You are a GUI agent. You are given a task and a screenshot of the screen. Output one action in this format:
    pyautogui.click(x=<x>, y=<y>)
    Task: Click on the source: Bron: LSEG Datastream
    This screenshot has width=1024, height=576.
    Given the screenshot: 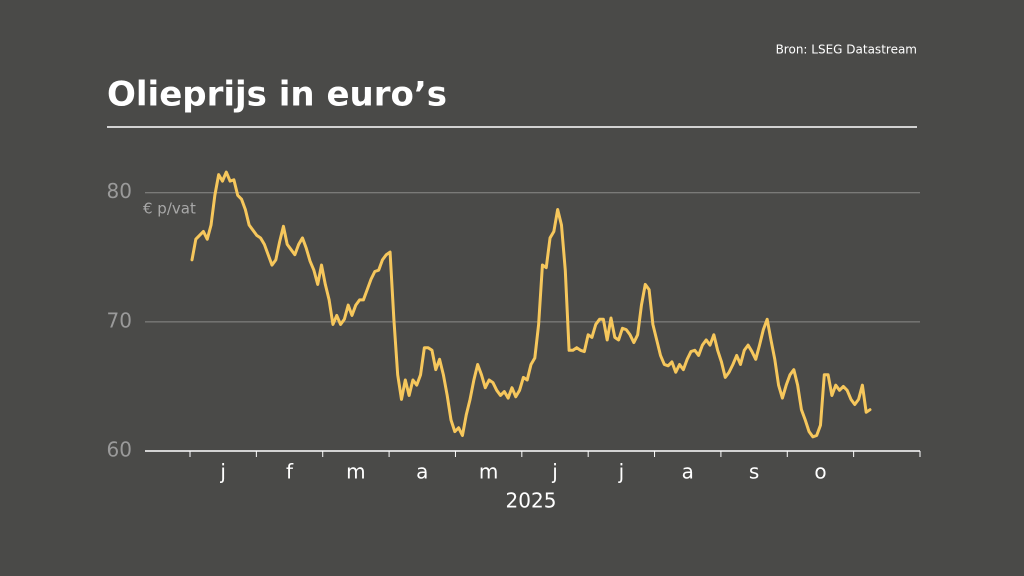 What is the action you would take?
    pyautogui.click(x=846, y=50)
    